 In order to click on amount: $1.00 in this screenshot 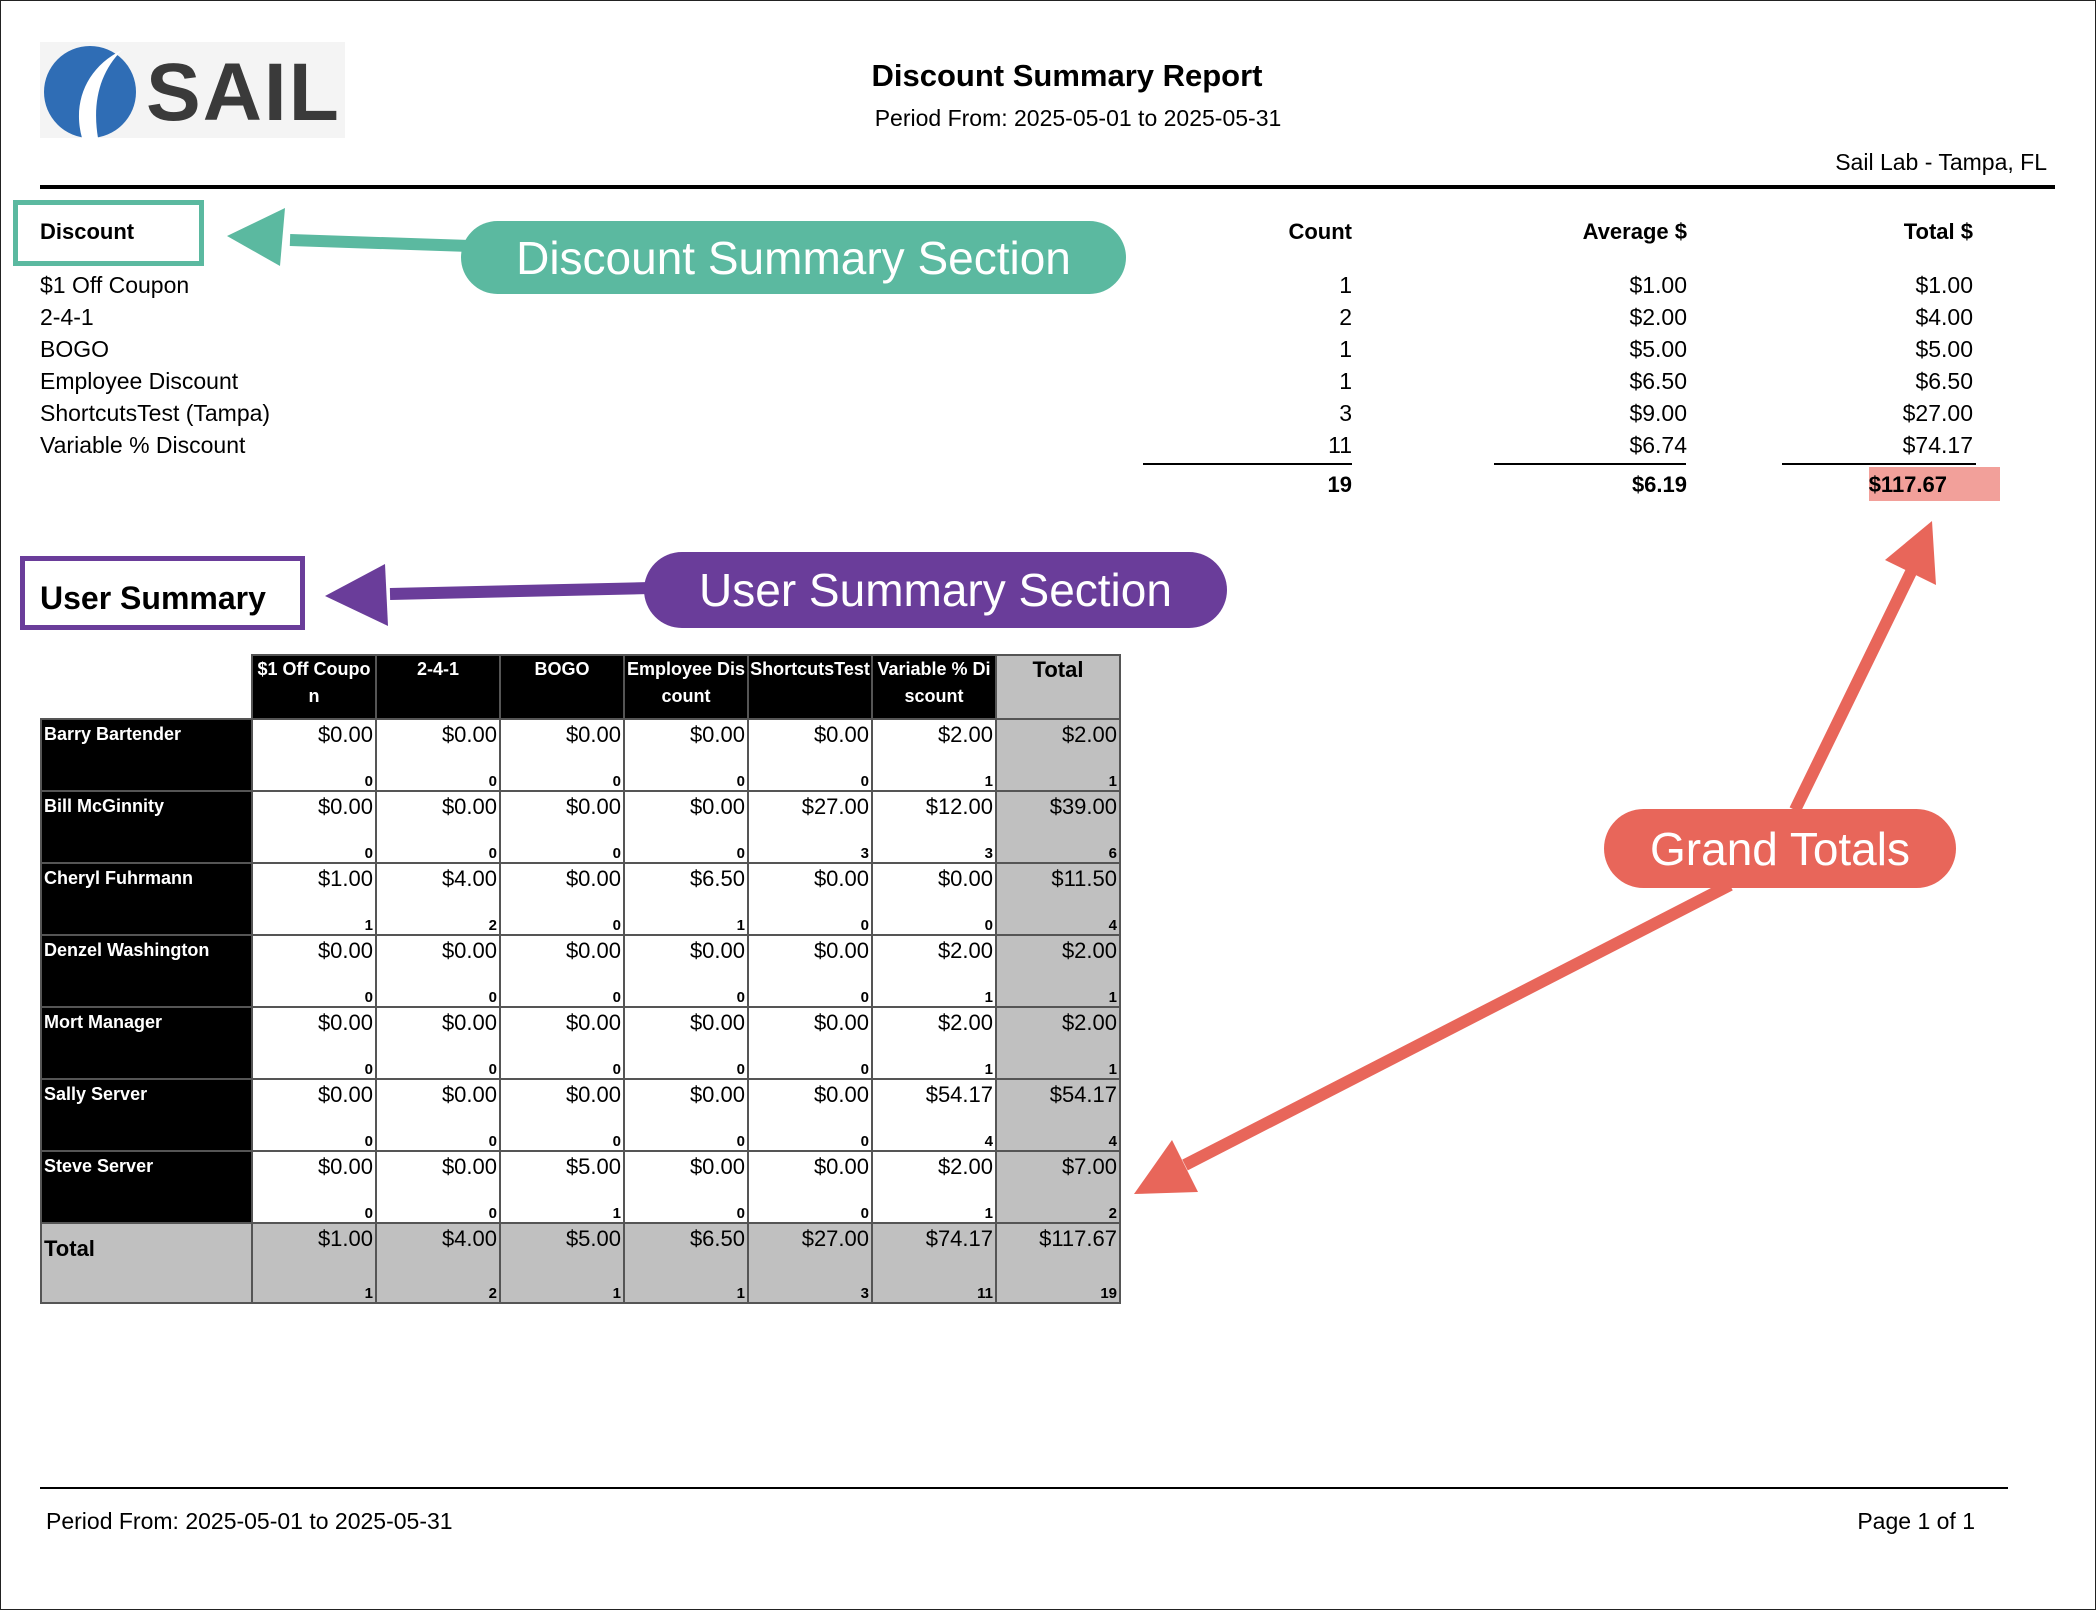, I will do `click(345, 1238)`.